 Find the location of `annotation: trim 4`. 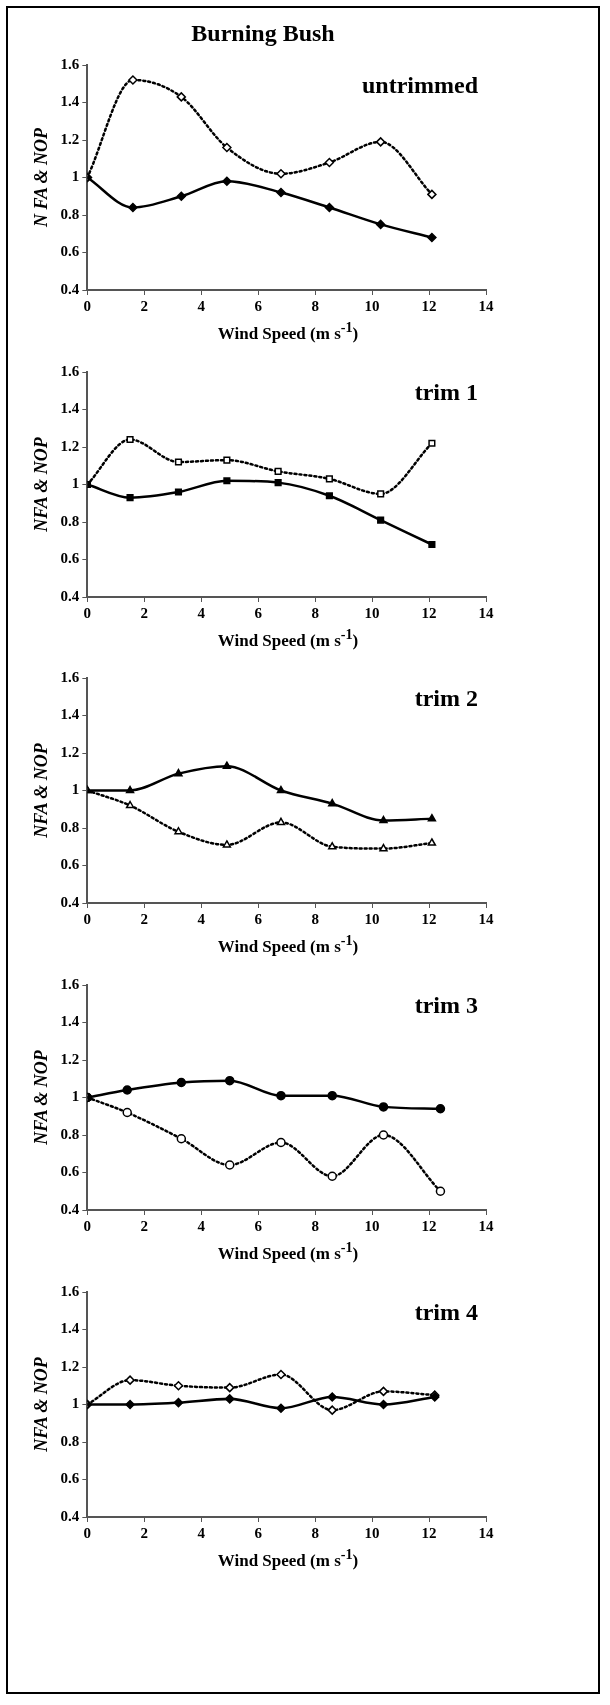

annotation: trim 4 is located at coordinates (446, 1311).